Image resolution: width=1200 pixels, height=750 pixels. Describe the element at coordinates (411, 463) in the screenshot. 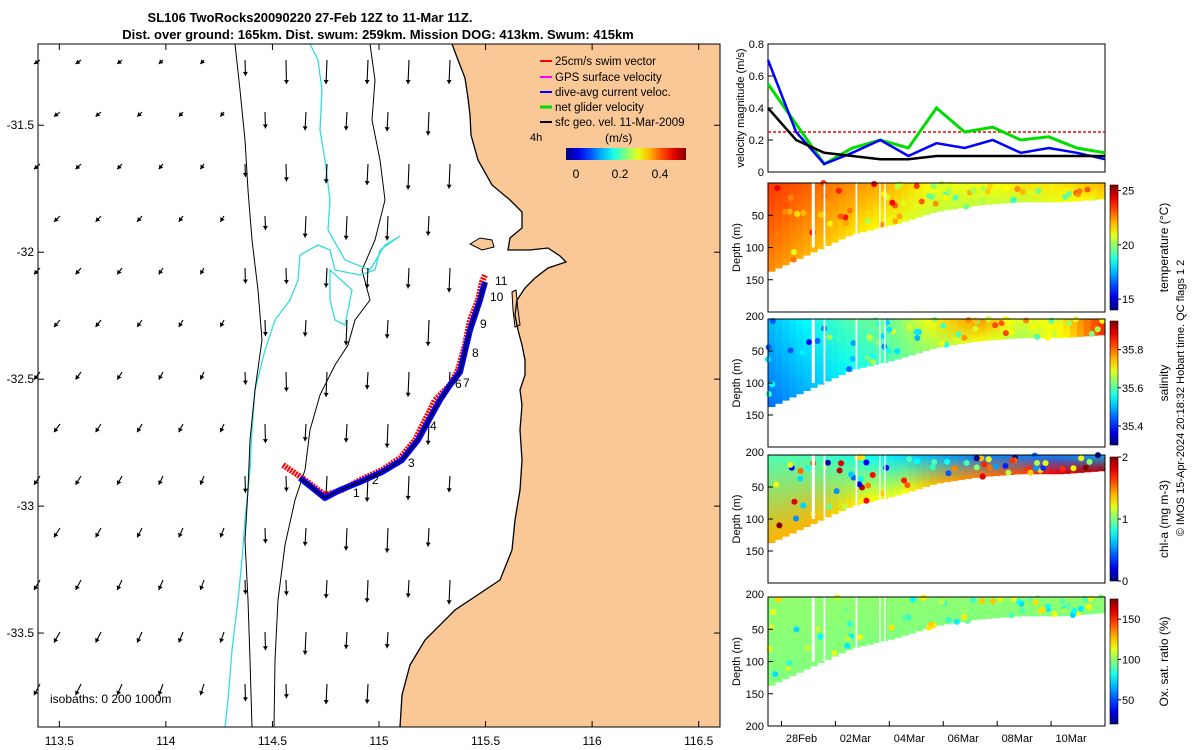

I see `track-label-3: 3` at that location.